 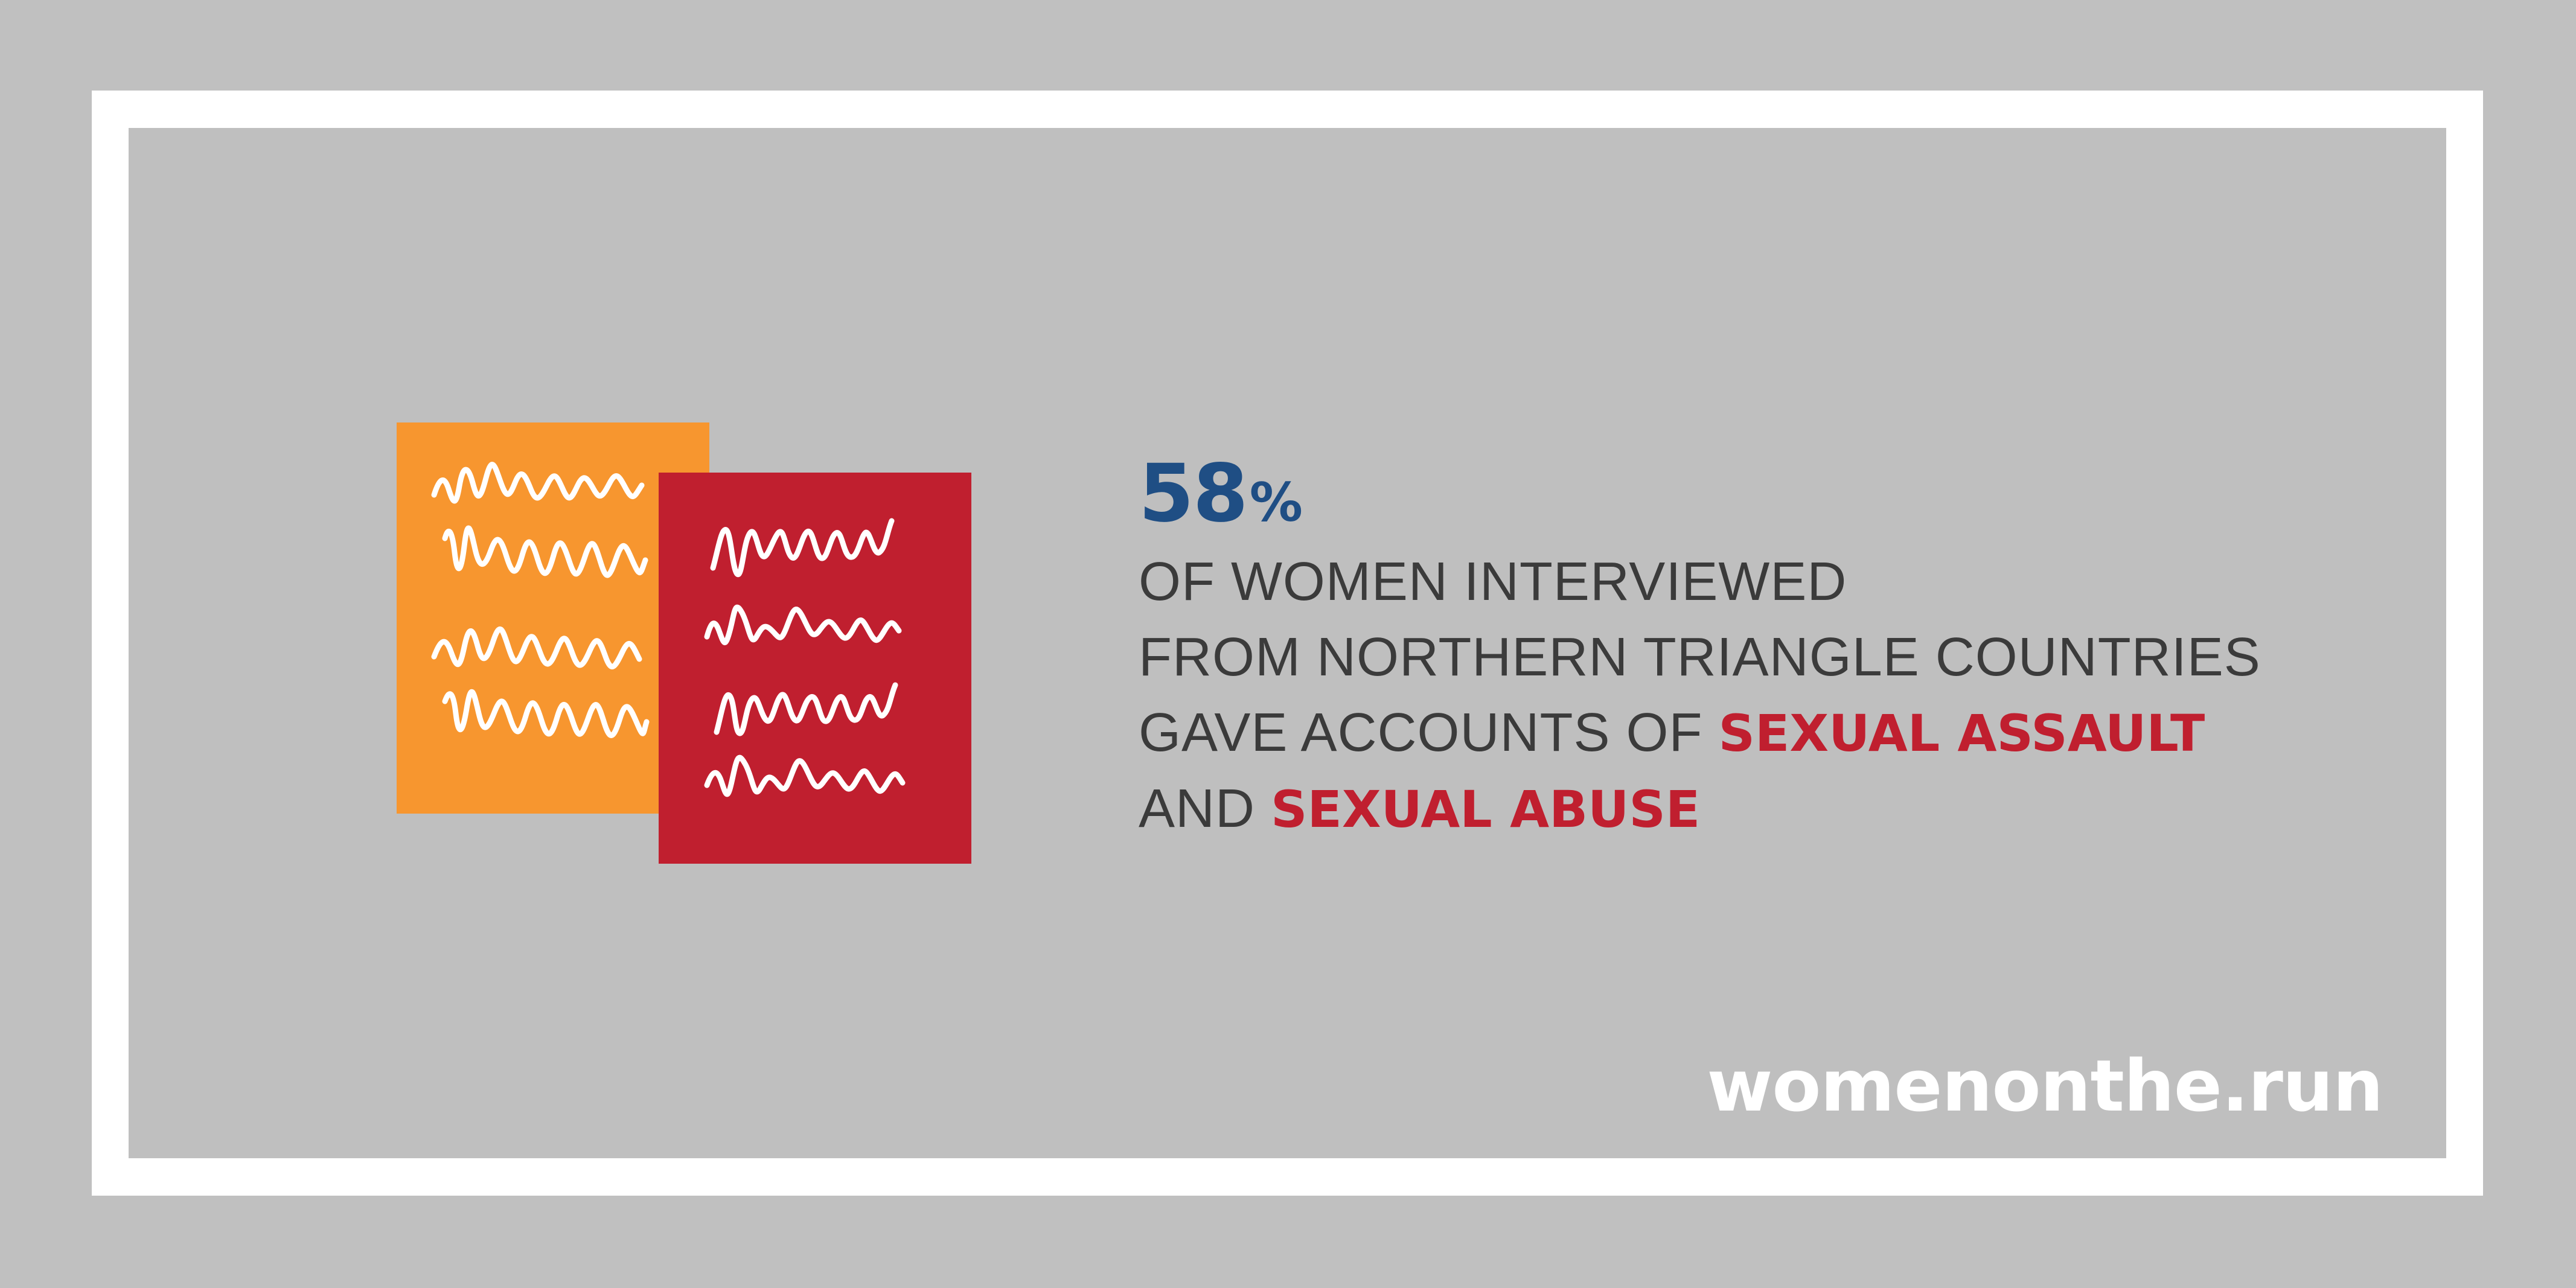 What do you see at coordinates (1772, 494) in the screenshot?
I see `stat-figure: 58%` at bounding box center [1772, 494].